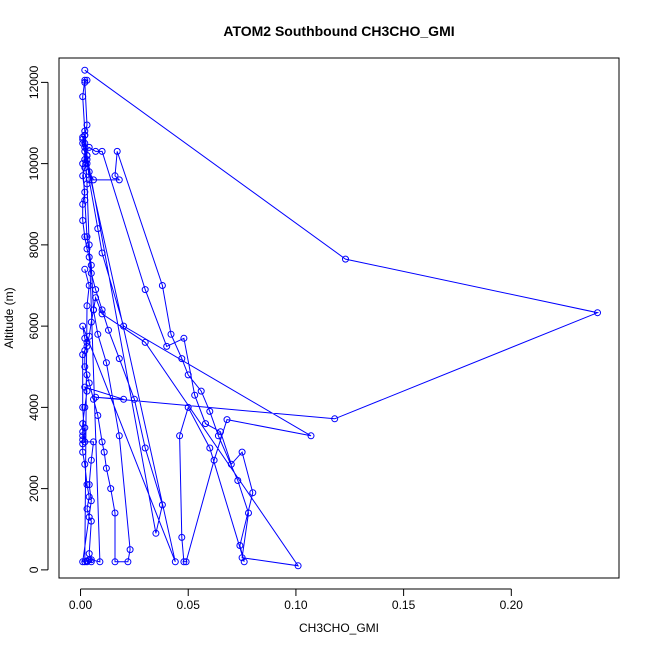  I want to click on x-tick-label: 0.00, so click(81, 605).